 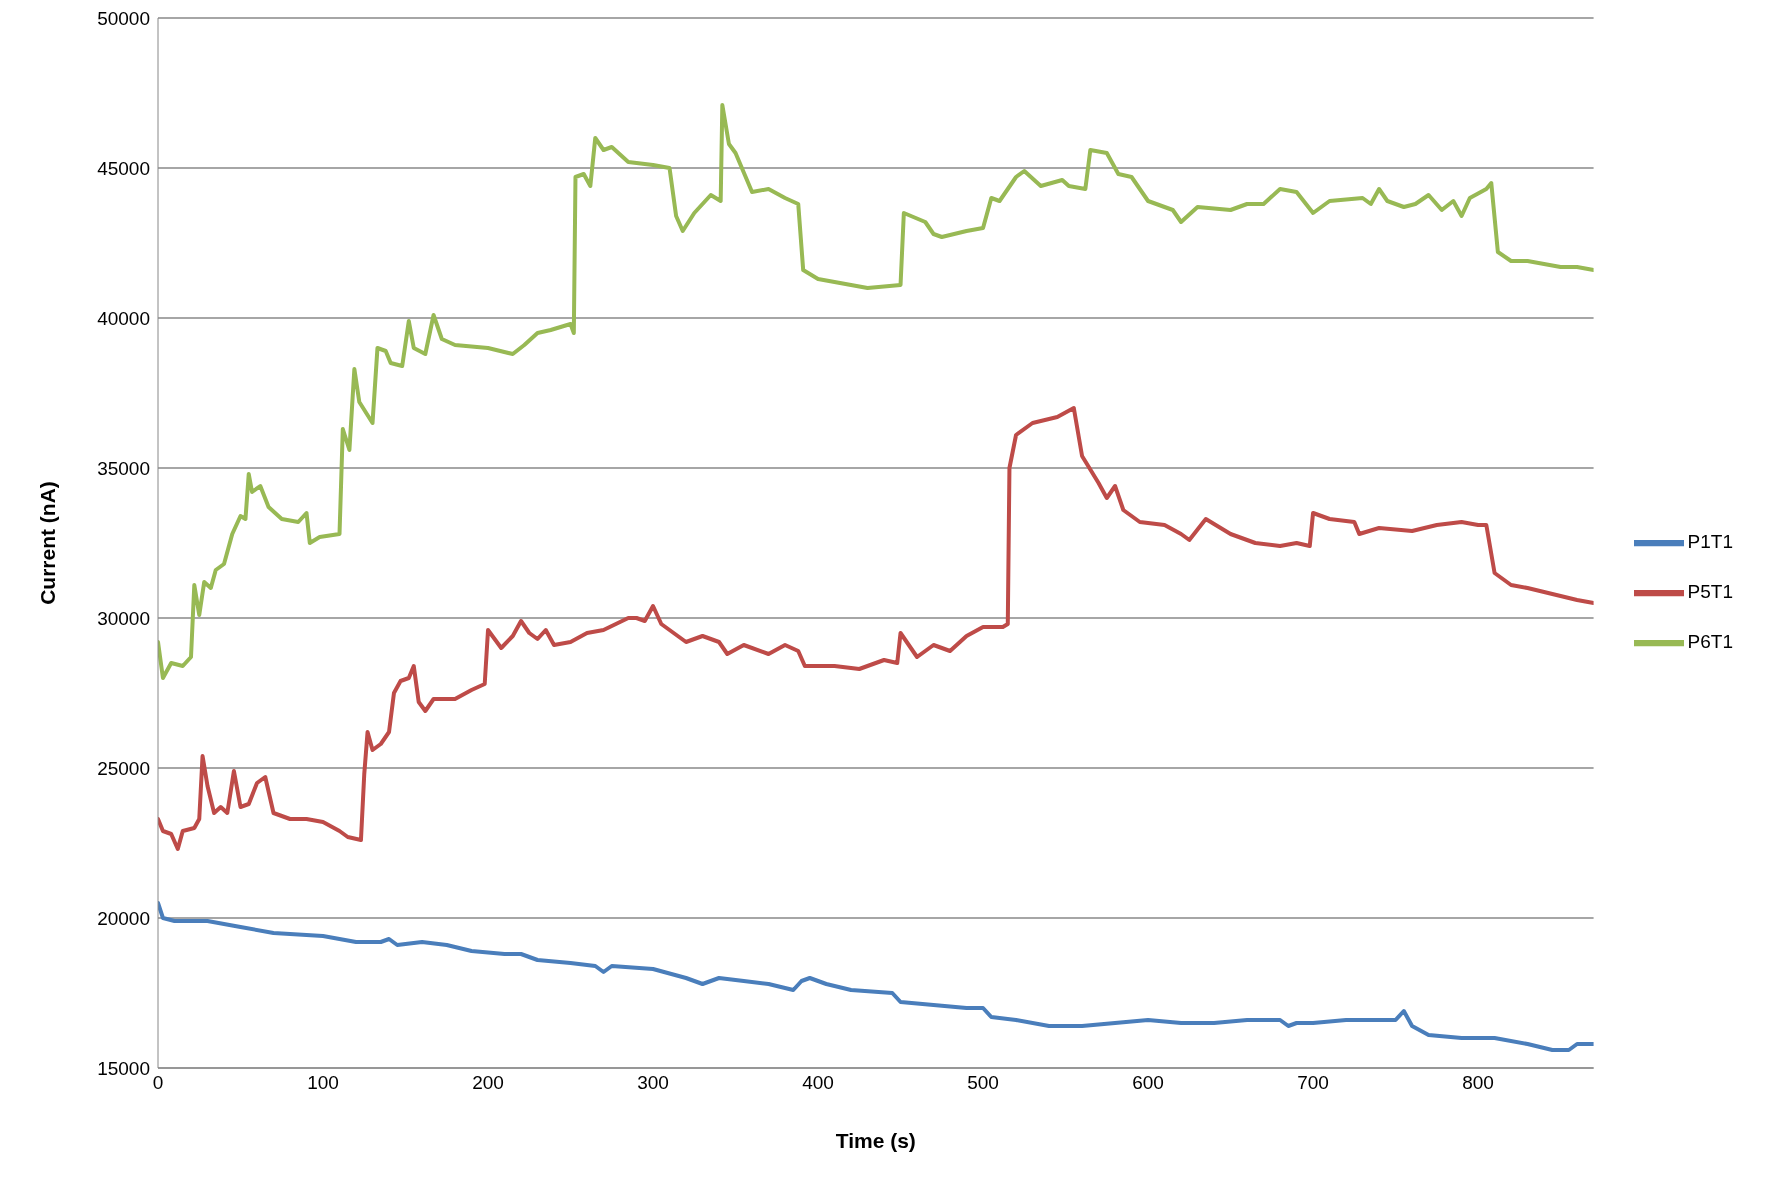 What do you see at coordinates (1710, 592) in the screenshot?
I see `legend-label: P5T1` at bounding box center [1710, 592].